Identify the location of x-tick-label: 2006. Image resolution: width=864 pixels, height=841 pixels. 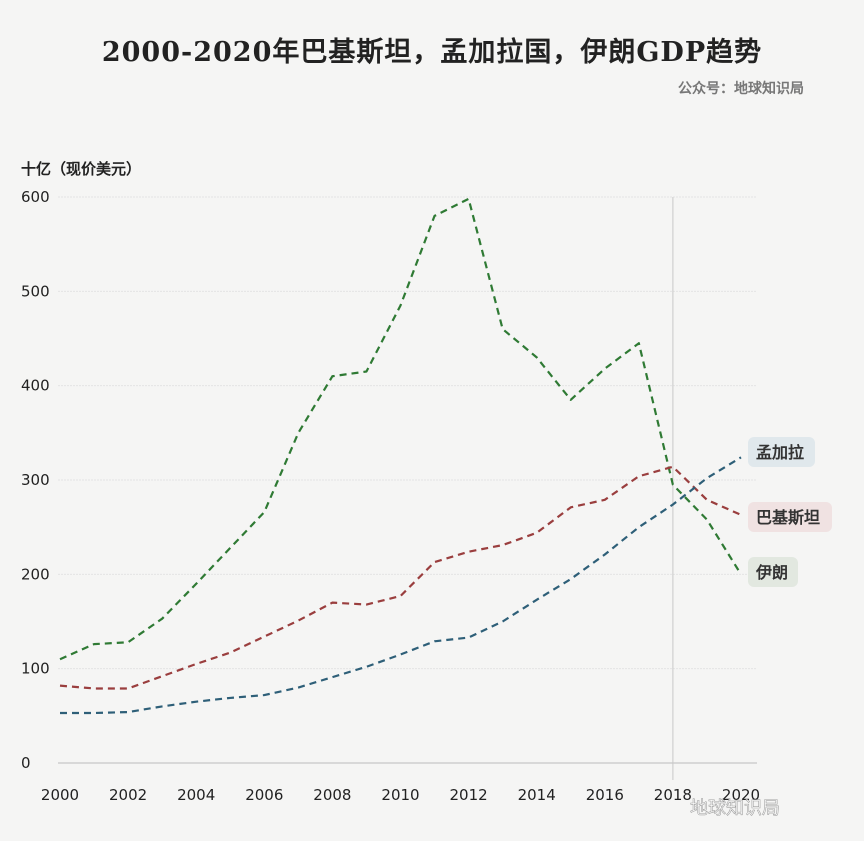
(264, 795).